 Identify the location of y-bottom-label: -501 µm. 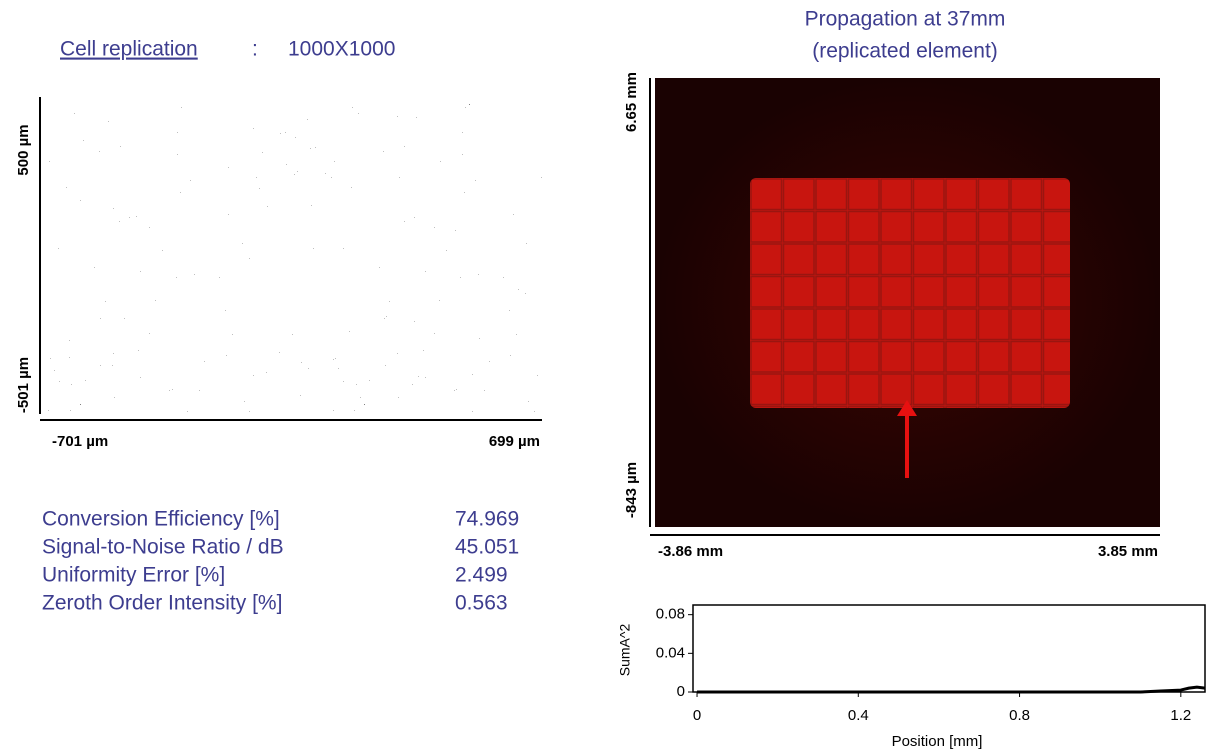
(23, 385).